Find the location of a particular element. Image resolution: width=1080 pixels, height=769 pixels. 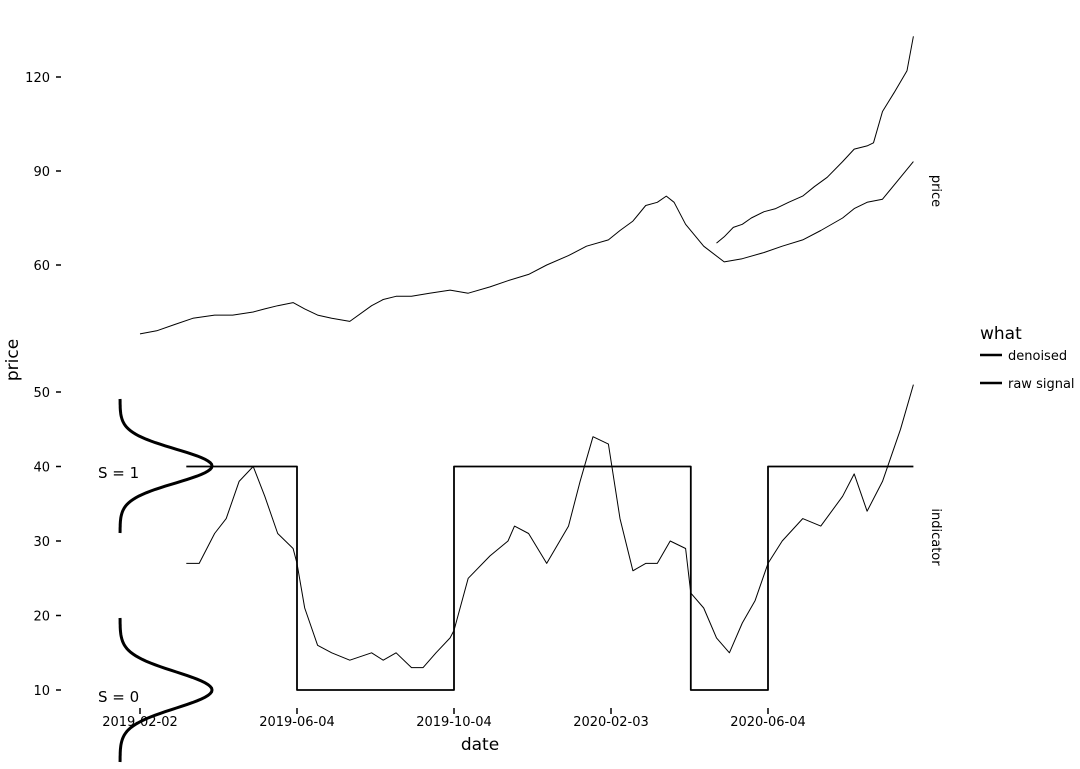

series-price-denoised is located at coordinates (815, 140).